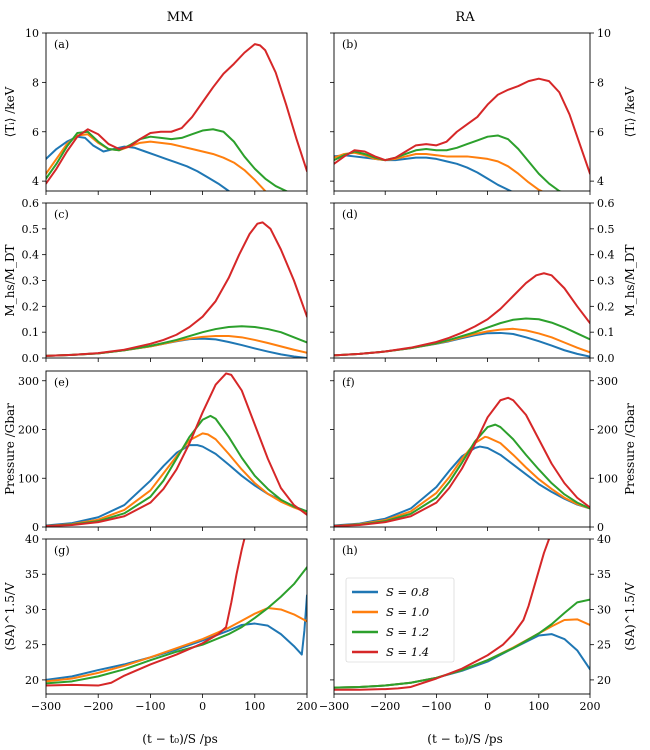 The width and height of the screenshot is (650, 750). What do you see at coordinates (604, 539) in the screenshot?
I see `panel-h-ytick-label: 40` at bounding box center [604, 539].